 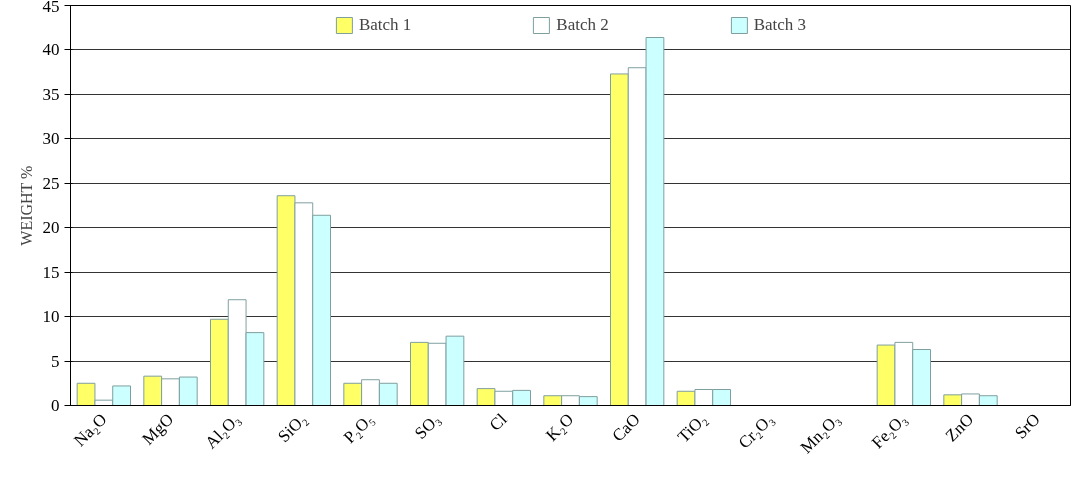 What do you see at coordinates (55, 361) in the screenshot?
I see `y-tick-label: 5` at bounding box center [55, 361].